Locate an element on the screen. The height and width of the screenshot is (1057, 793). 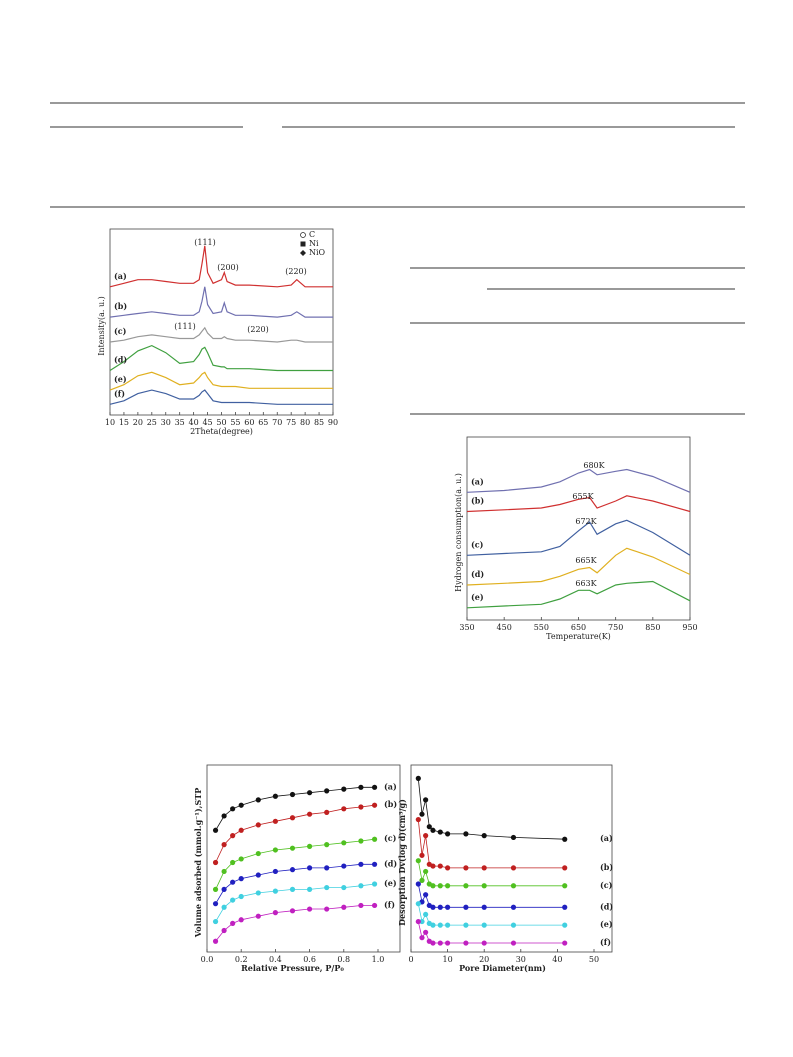
x-tick-label: 35 is located at coordinates (180, 422).